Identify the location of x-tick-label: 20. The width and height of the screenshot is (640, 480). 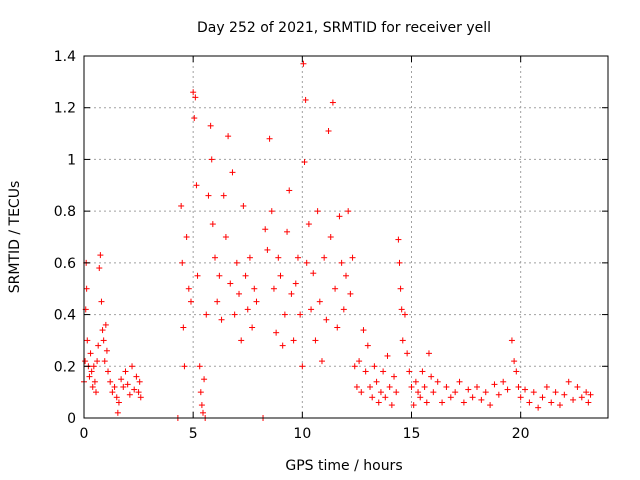
(521, 434).